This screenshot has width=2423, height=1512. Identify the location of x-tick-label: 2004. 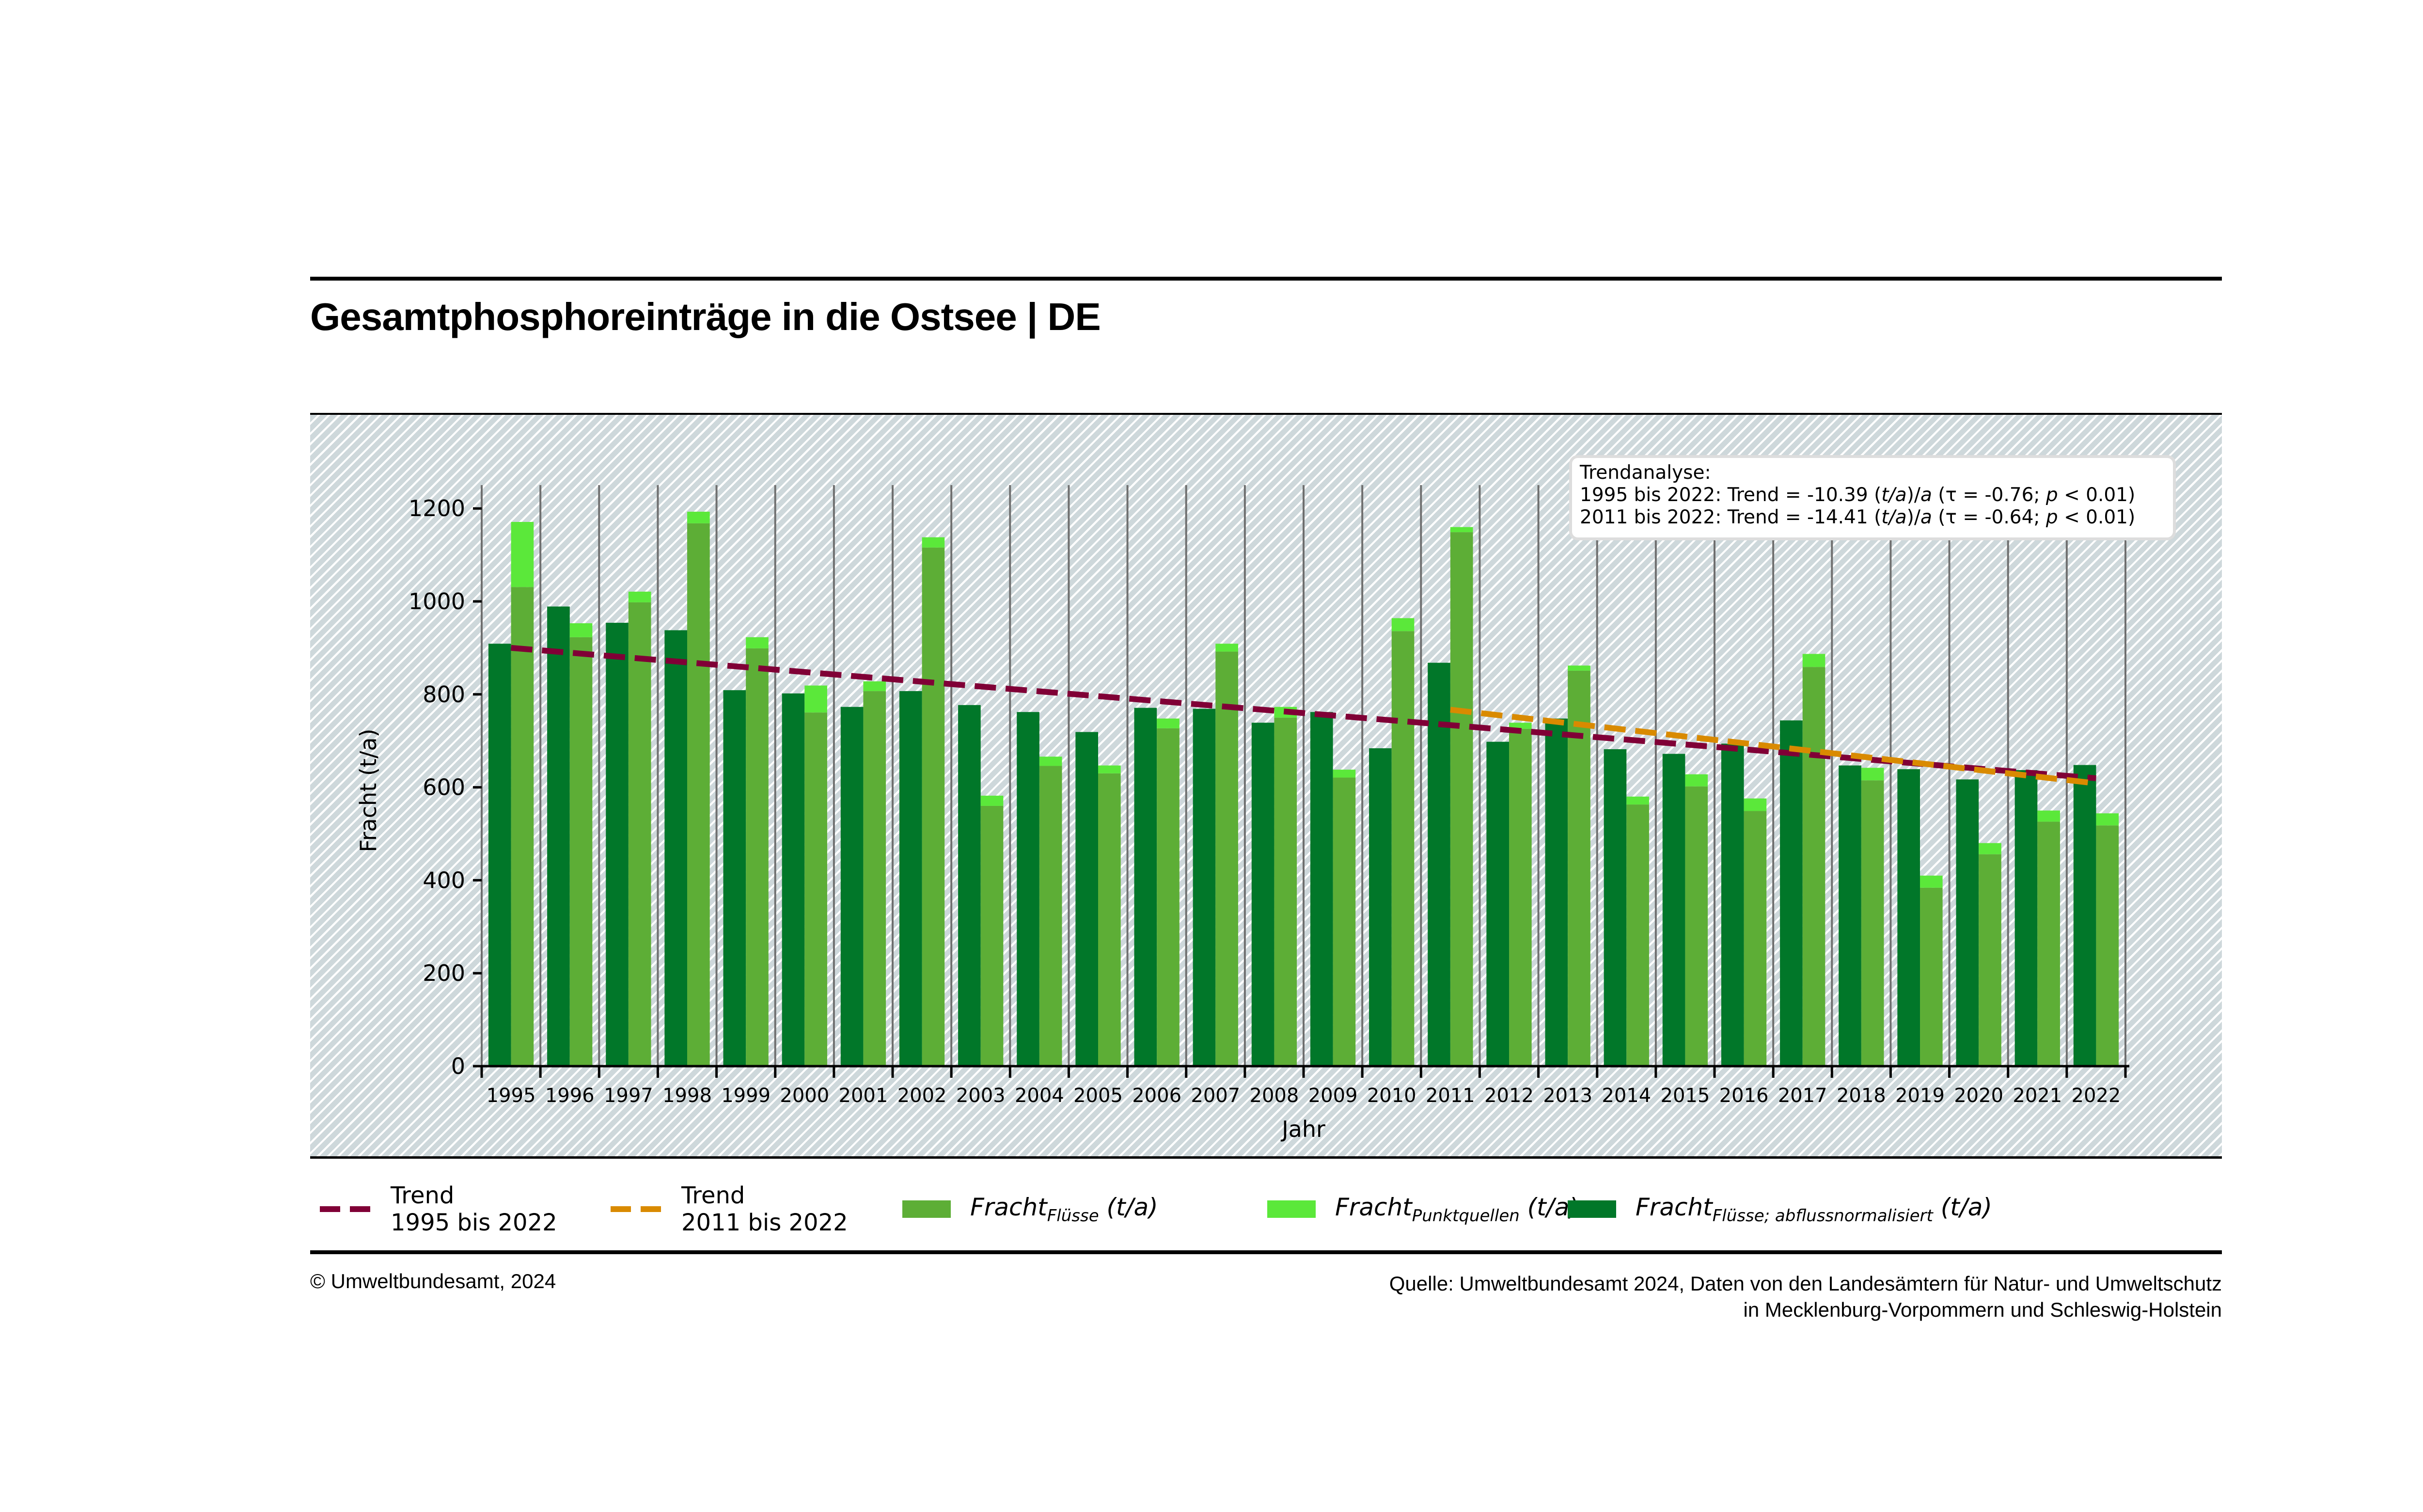
(1039, 1096).